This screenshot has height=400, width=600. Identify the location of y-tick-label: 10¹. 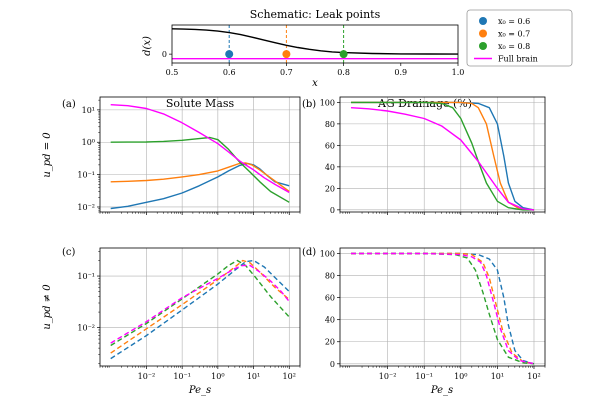
(88, 110).